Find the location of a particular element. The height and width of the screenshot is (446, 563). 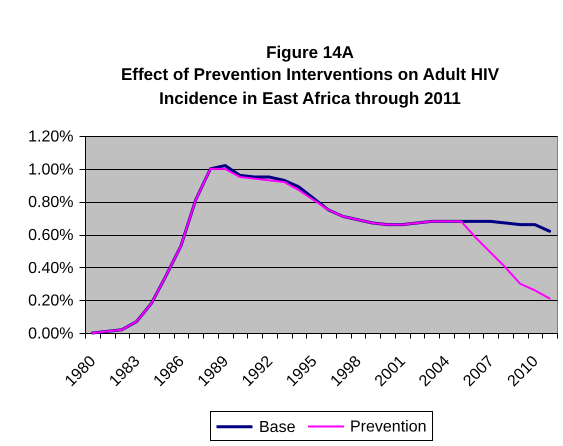

y-tick-label: 0.00% is located at coordinates (51, 334).